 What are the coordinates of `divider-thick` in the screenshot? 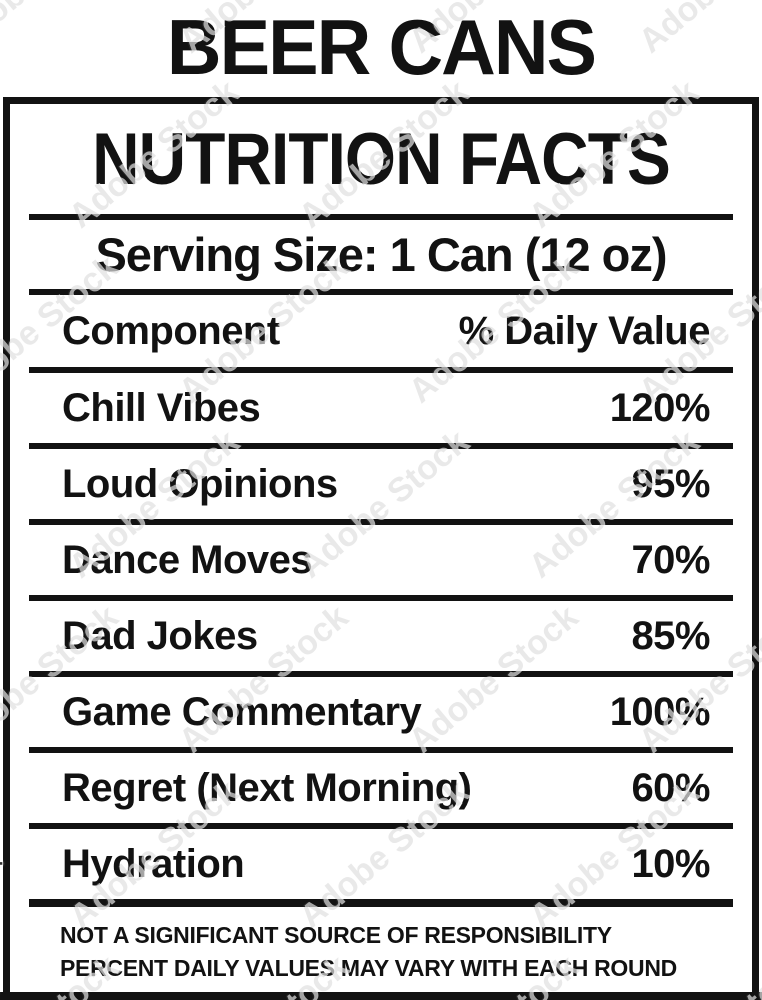 It's located at (381, 903).